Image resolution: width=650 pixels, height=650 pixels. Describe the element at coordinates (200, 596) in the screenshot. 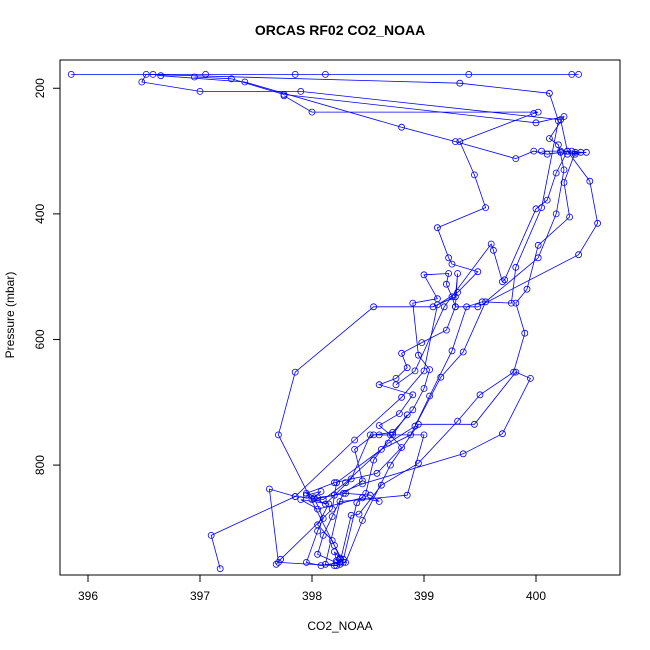

I see `x-tick-label: 397` at that location.